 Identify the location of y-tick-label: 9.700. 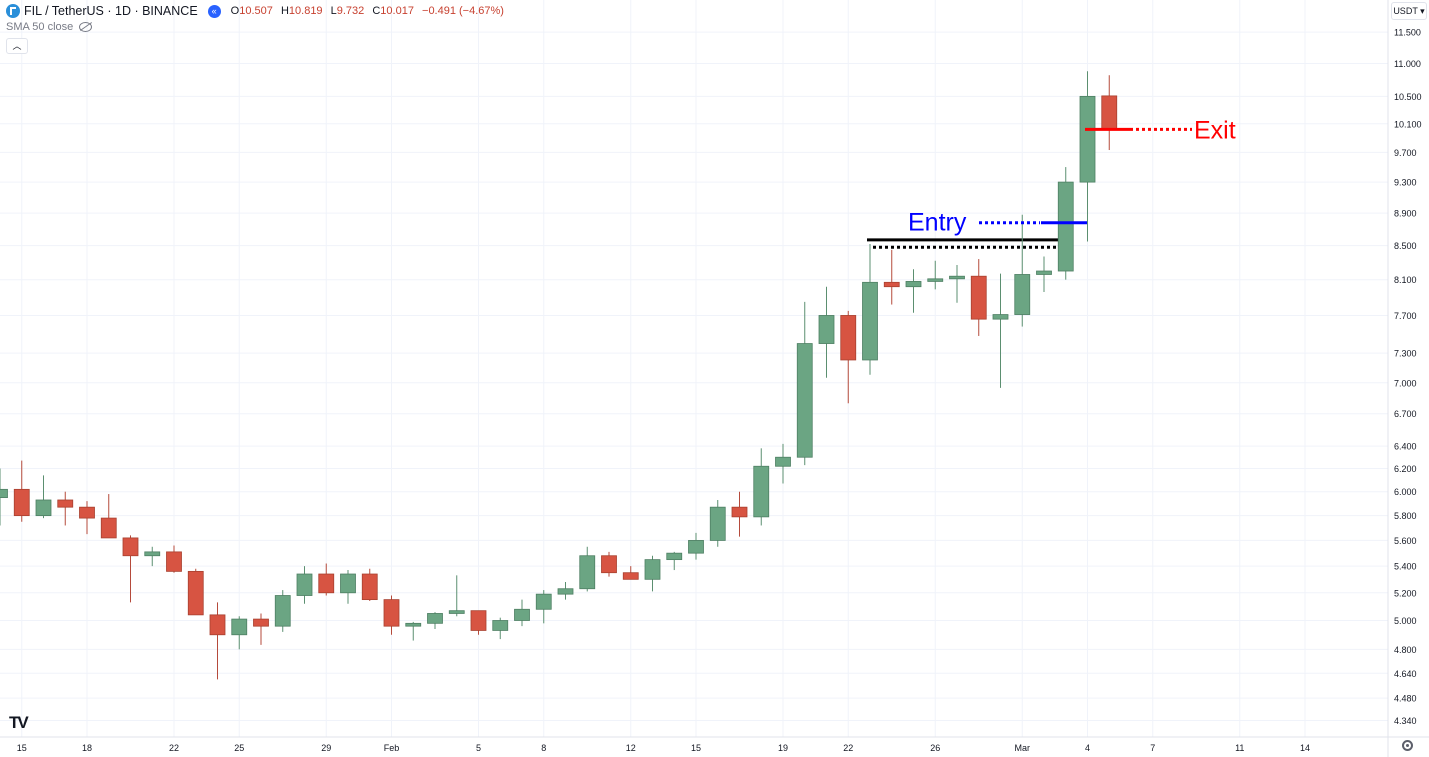
(1405, 153).